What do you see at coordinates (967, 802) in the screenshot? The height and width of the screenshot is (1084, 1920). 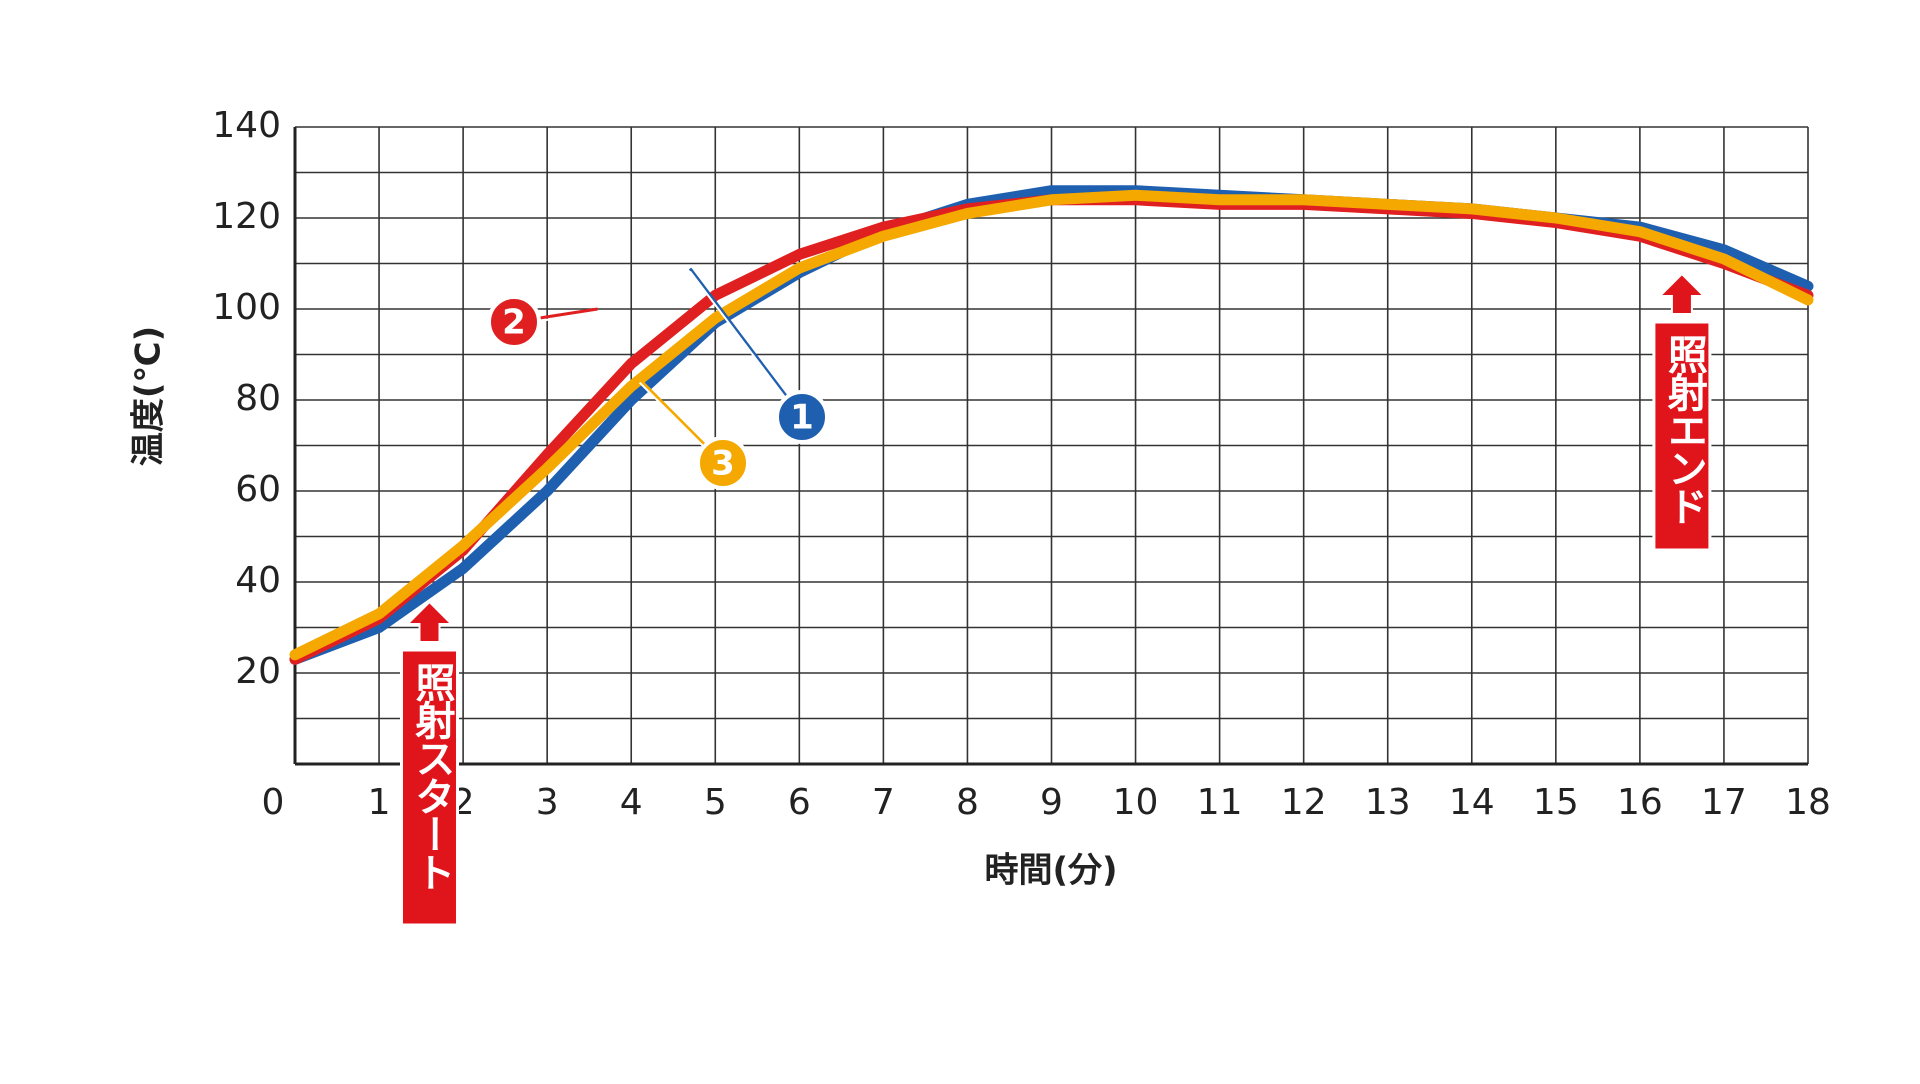 I see `x-tick-label: 8` at bounding box center [967, 802].